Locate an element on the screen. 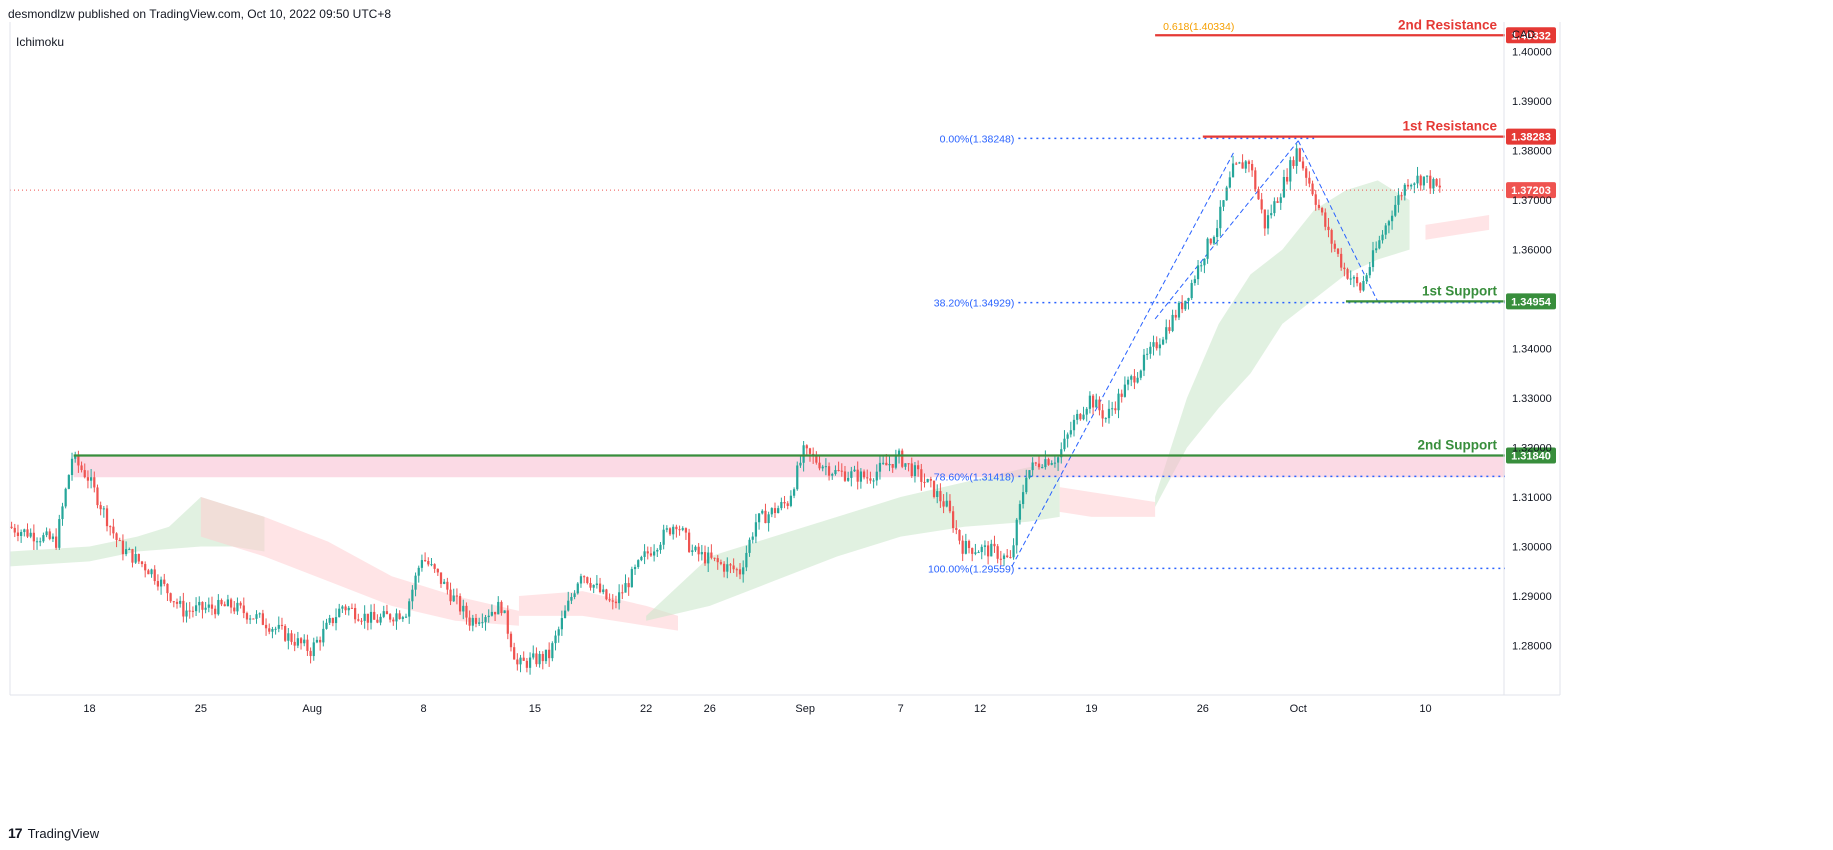 This screenshot has width=1833, height=850. footer-brand-name: TradingView is located at coordinates (63, 833).